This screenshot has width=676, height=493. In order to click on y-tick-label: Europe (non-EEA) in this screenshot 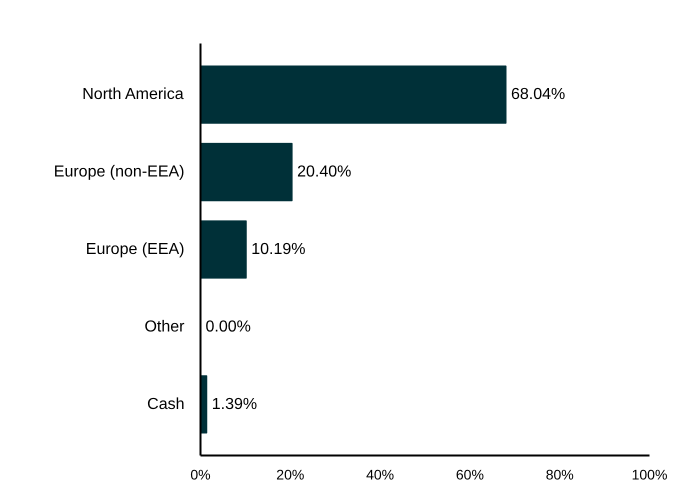, I will do `click(119, 172)`.